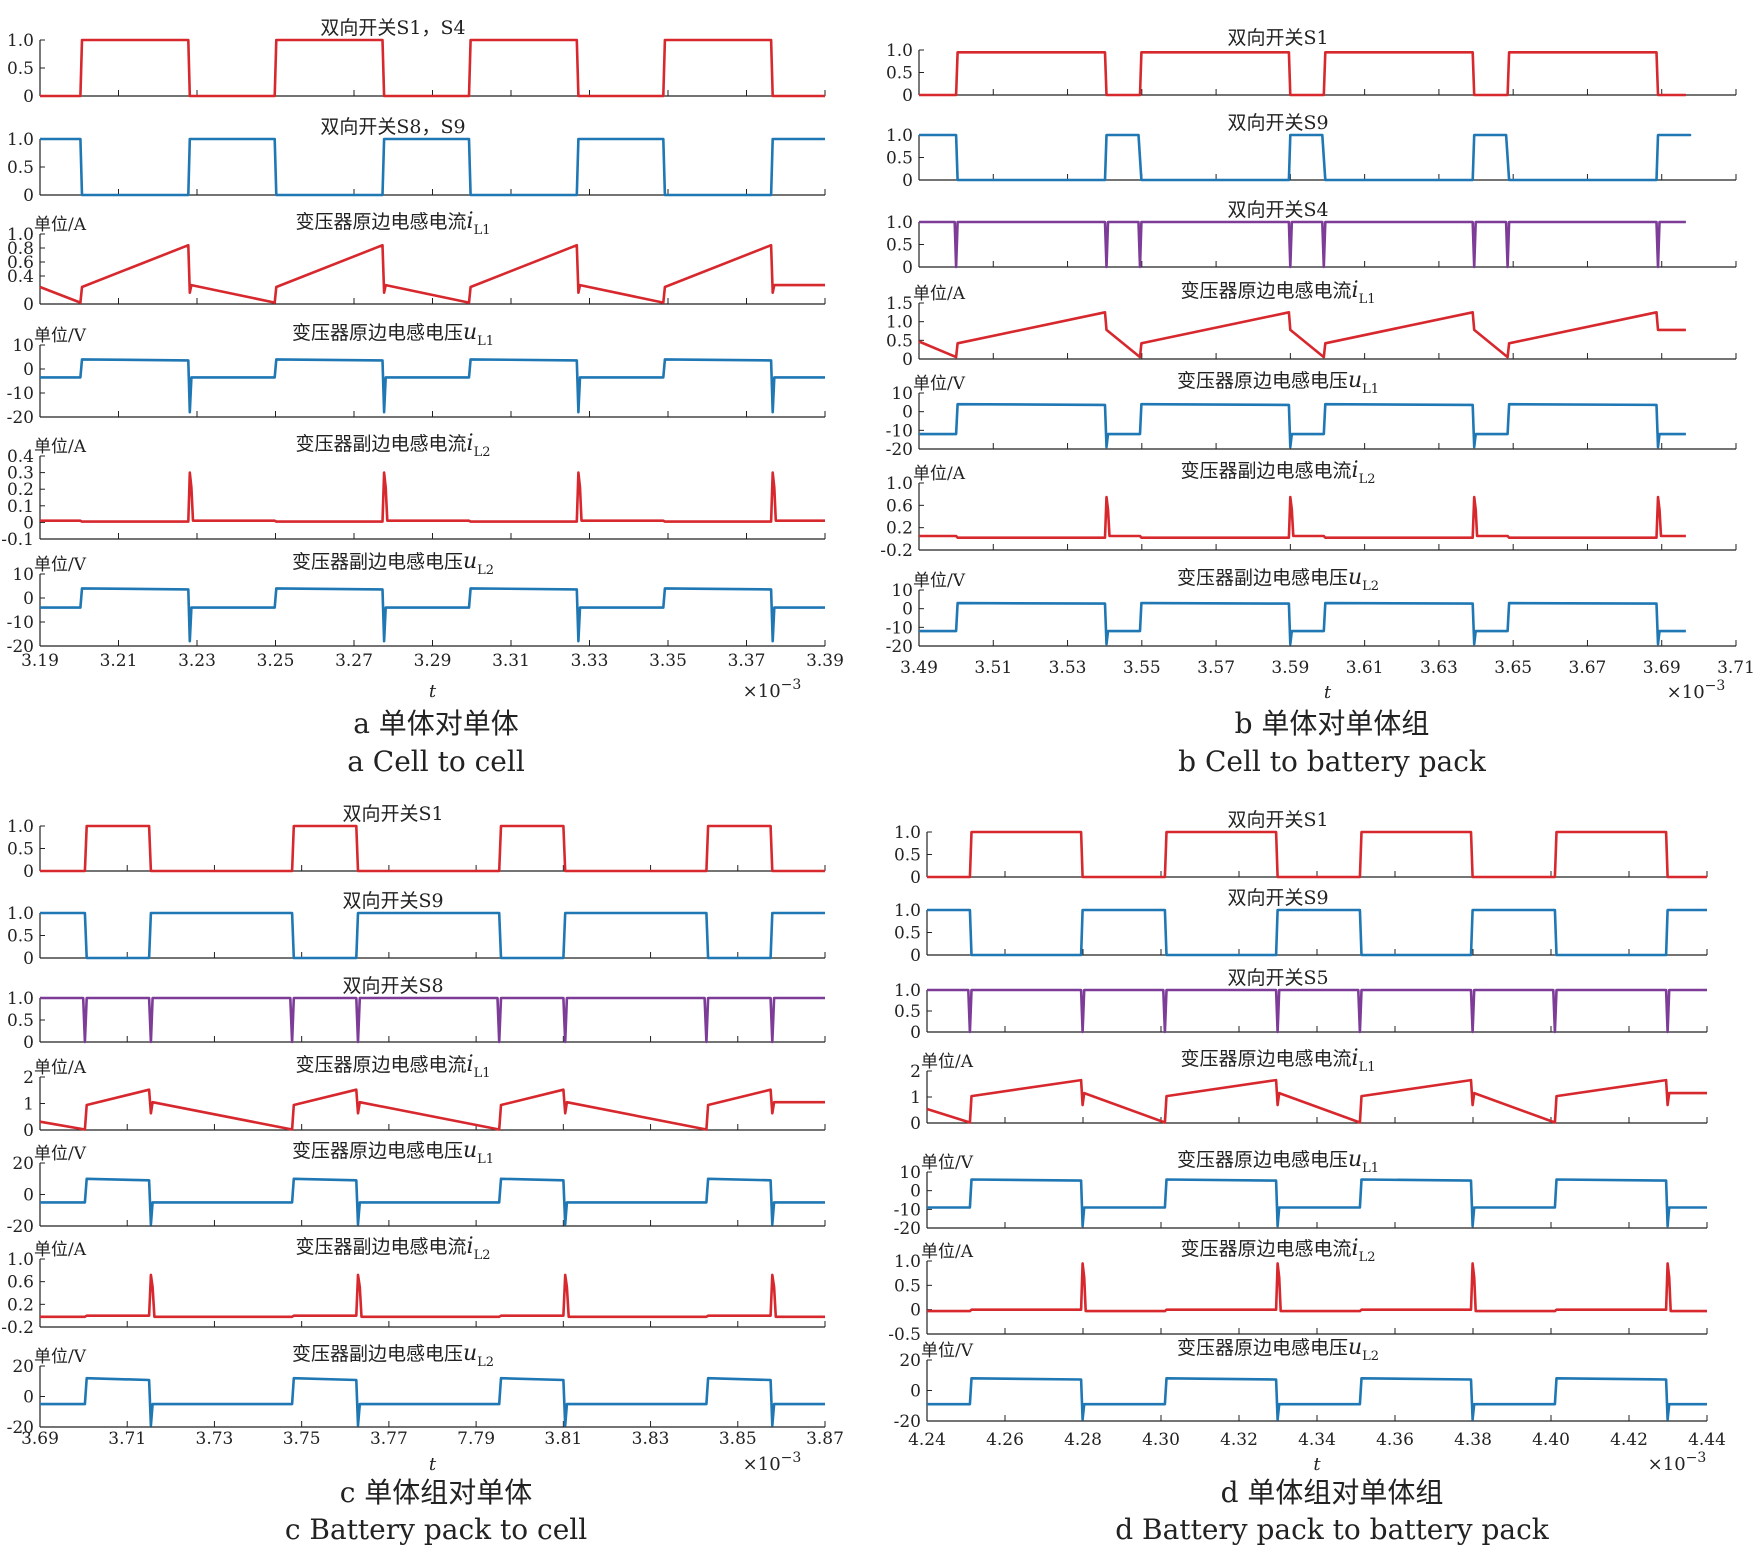 This screenshot has height=1550, width=1757. I want to click on x-tick-label: 4.34, so click(1317, 1440).